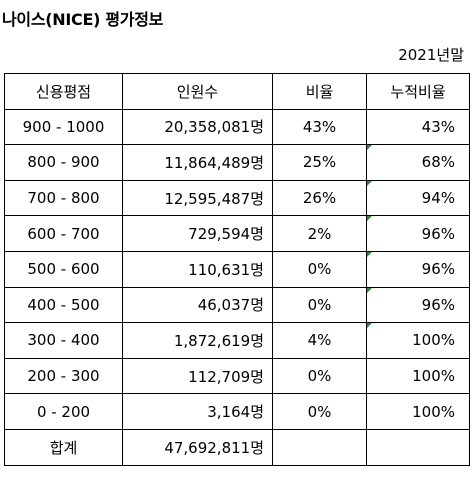 The height and width of the screenshot is (478, 476). What do you see at coordinates (63, 411) in the screenshot?
I see `score-range-cell: 0 - 200` at bounding box center [63, 411].